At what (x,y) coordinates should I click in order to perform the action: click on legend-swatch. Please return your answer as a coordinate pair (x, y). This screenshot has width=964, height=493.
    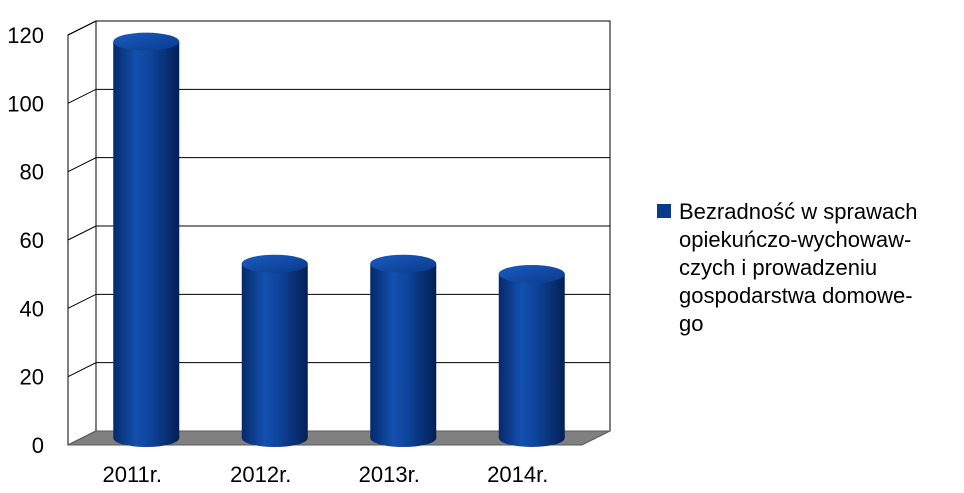
    Looking at the image, I should click on (664, 211).